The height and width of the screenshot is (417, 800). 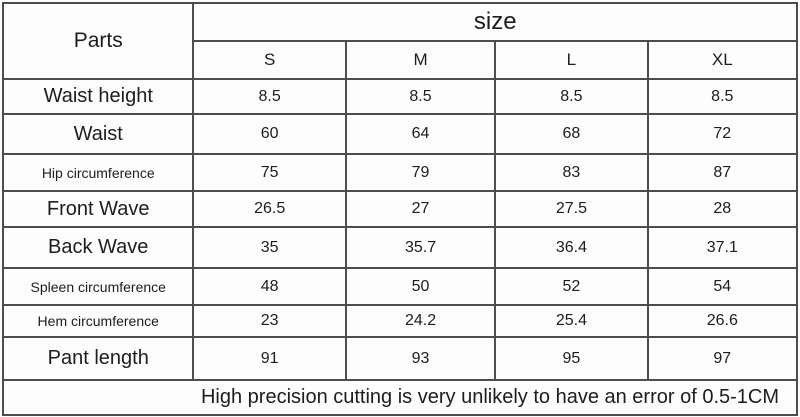 I want to click on value-cell: 64, so click(x=420, y=134).